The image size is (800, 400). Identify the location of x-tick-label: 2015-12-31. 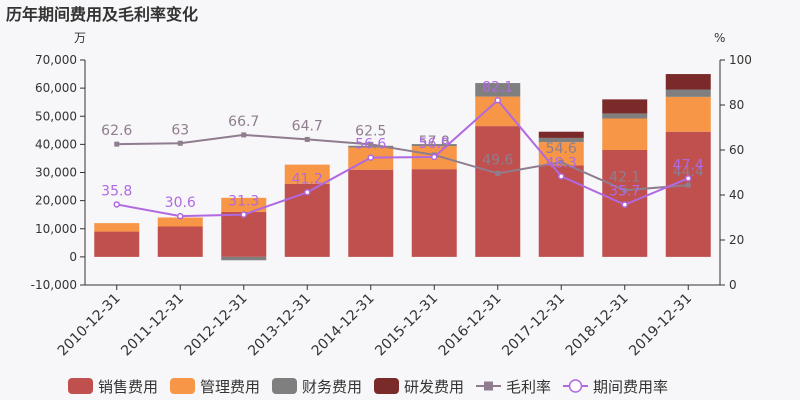
(406, 325).